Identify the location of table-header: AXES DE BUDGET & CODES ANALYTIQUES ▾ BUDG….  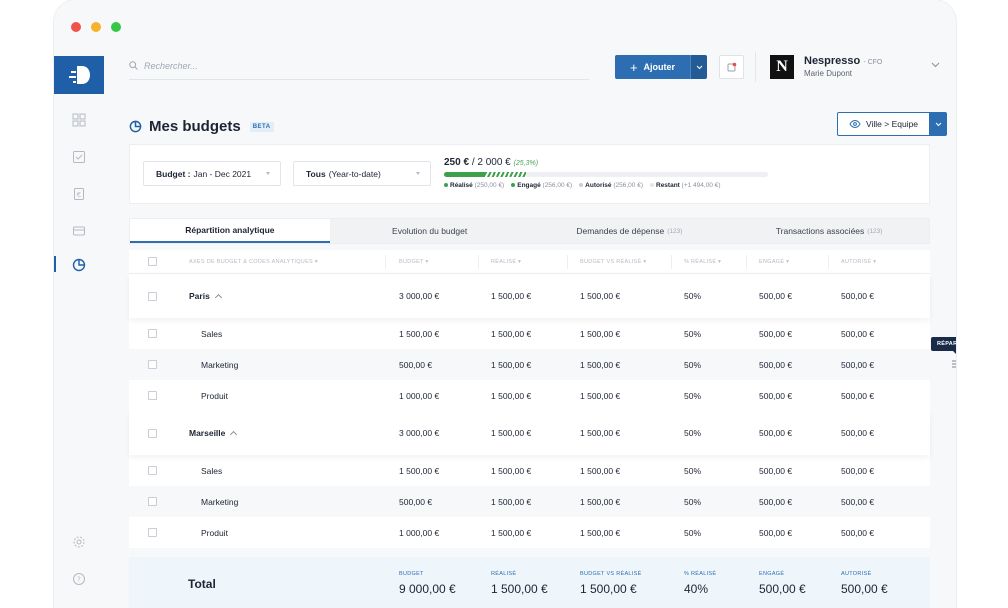
(529, 262).